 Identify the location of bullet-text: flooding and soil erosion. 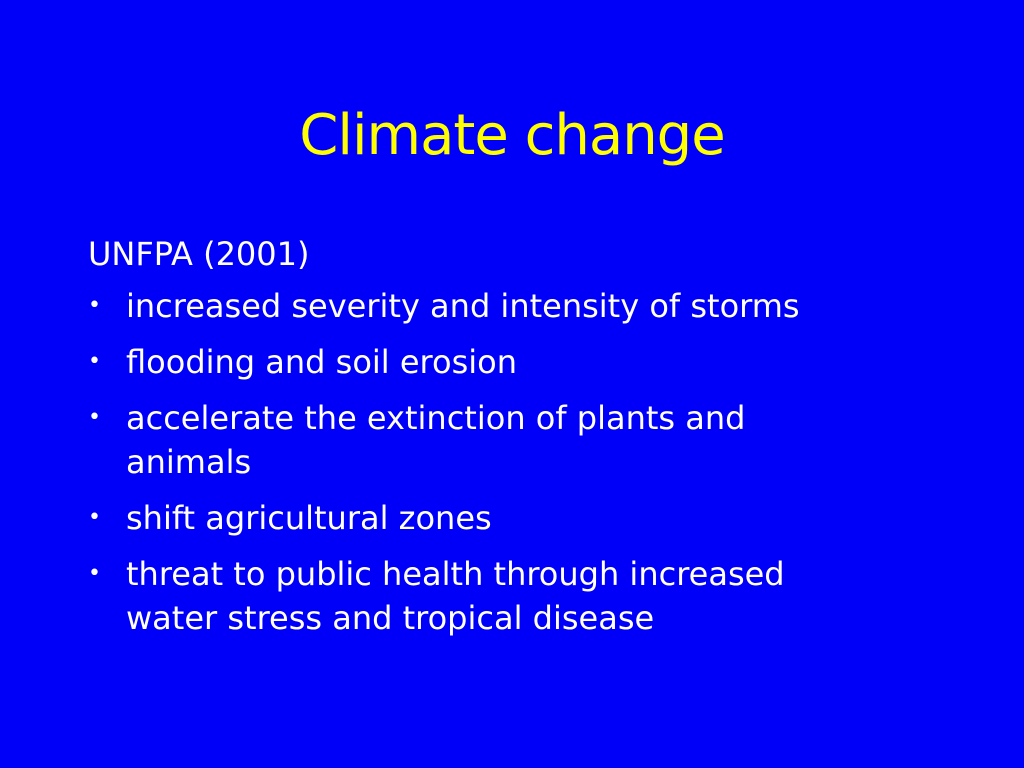
(321, 362).